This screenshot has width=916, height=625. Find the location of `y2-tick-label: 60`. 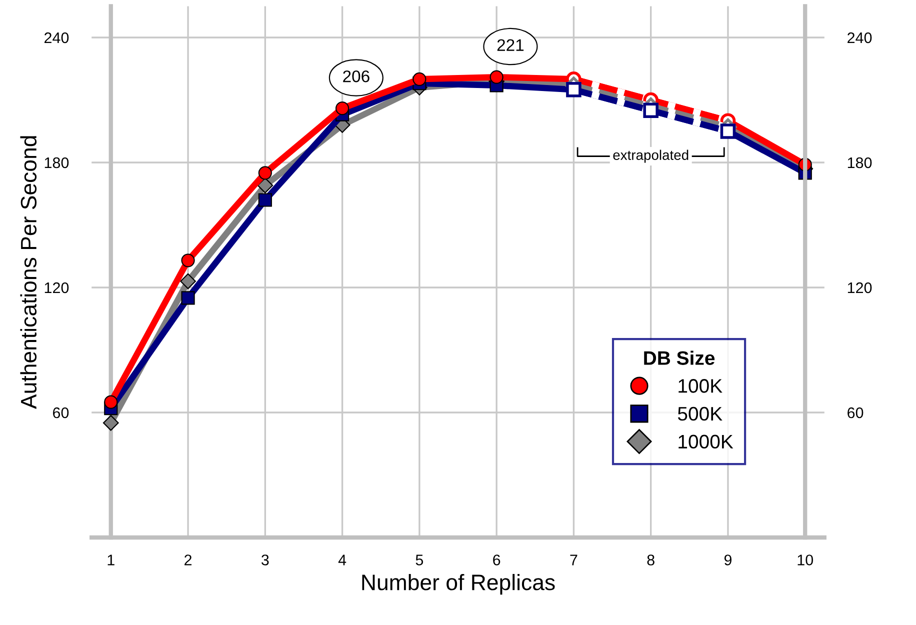

y2-tick-label: 60 is located at coordinates (856, 412).